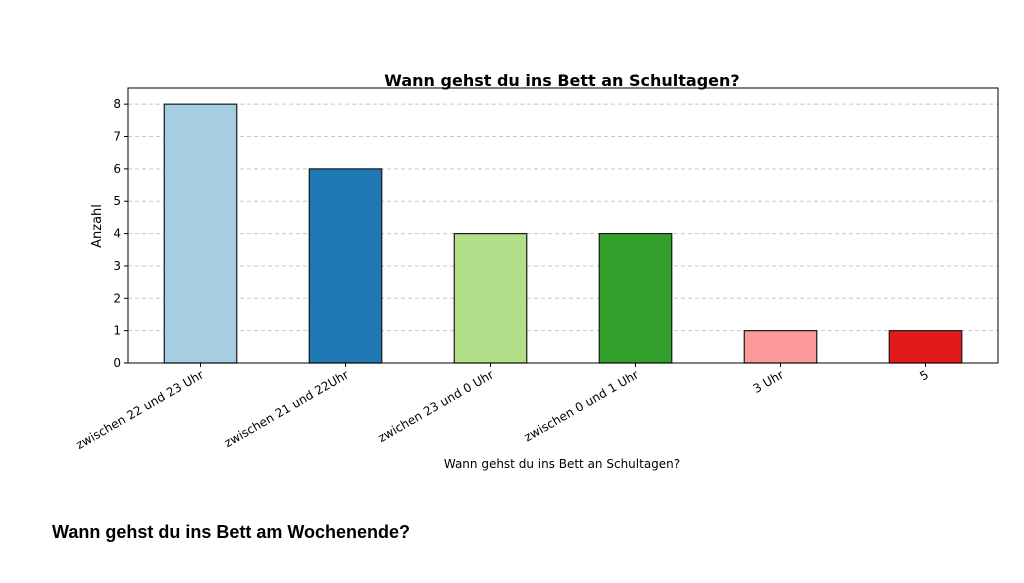  Describe the element at coordinates (117, 331) in the screenshot. I see `y-tick-label: 1` at that location.